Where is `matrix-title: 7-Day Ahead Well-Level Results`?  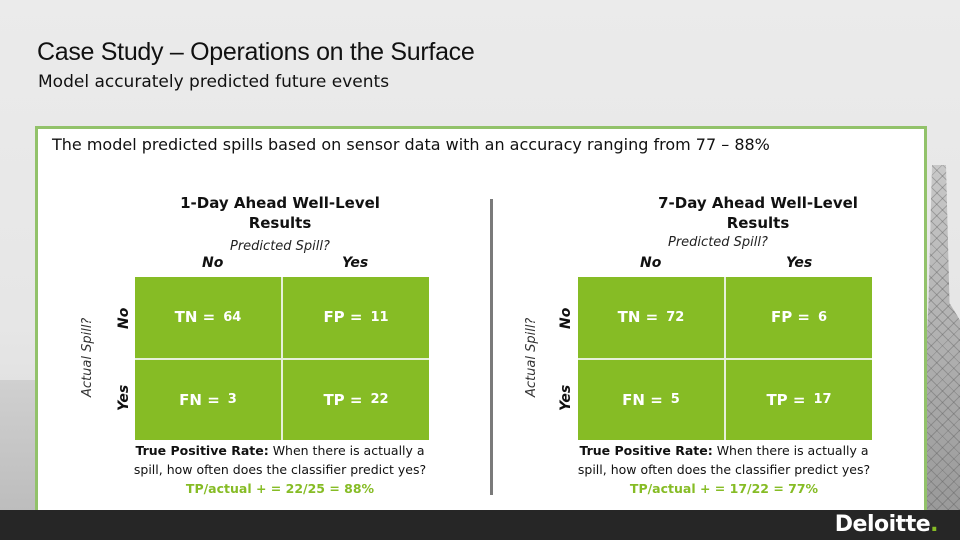 matrix-title: 7-Day Ahead Well-Level Results is located at coordinates (758, 213).